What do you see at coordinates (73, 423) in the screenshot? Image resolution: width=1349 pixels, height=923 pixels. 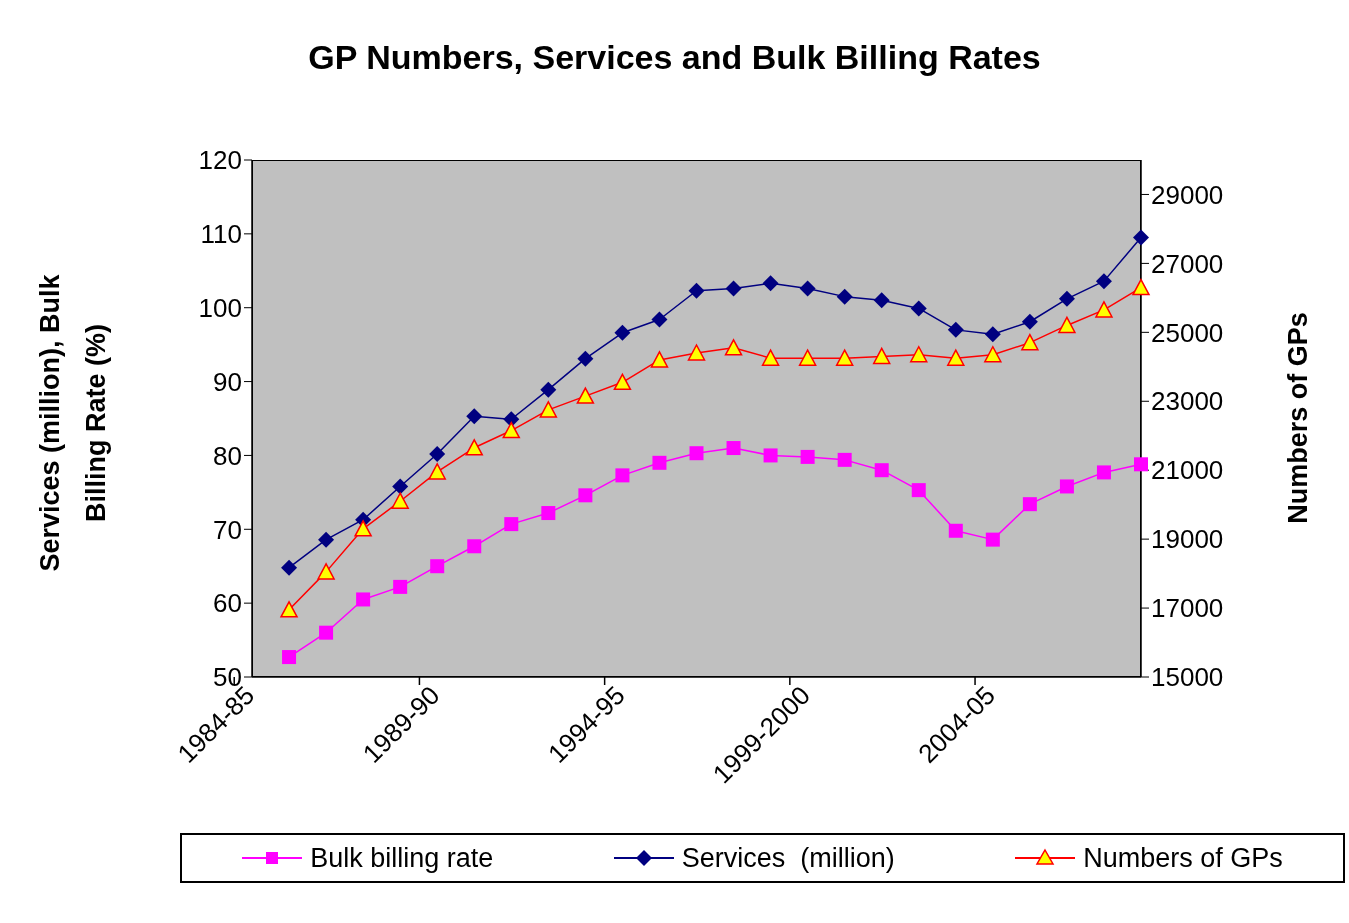 I see `y-axis-title: Services (million), Bulk Billing Rate (%)` at bounding box center [73, 423].